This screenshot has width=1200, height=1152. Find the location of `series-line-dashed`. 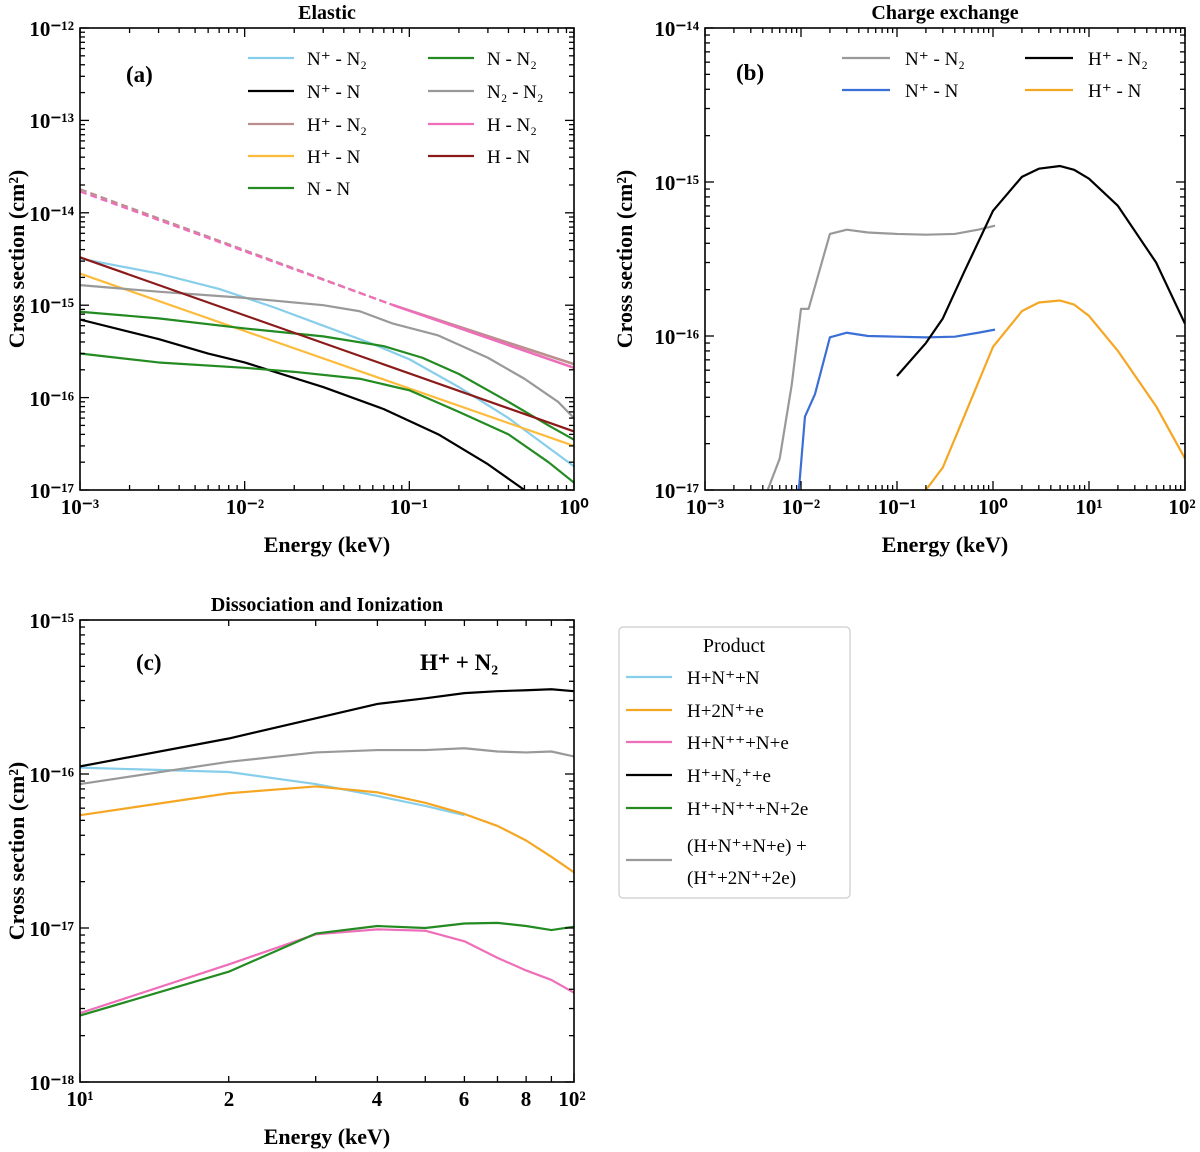

series-line-dashed is located at coordinates (237, 248).